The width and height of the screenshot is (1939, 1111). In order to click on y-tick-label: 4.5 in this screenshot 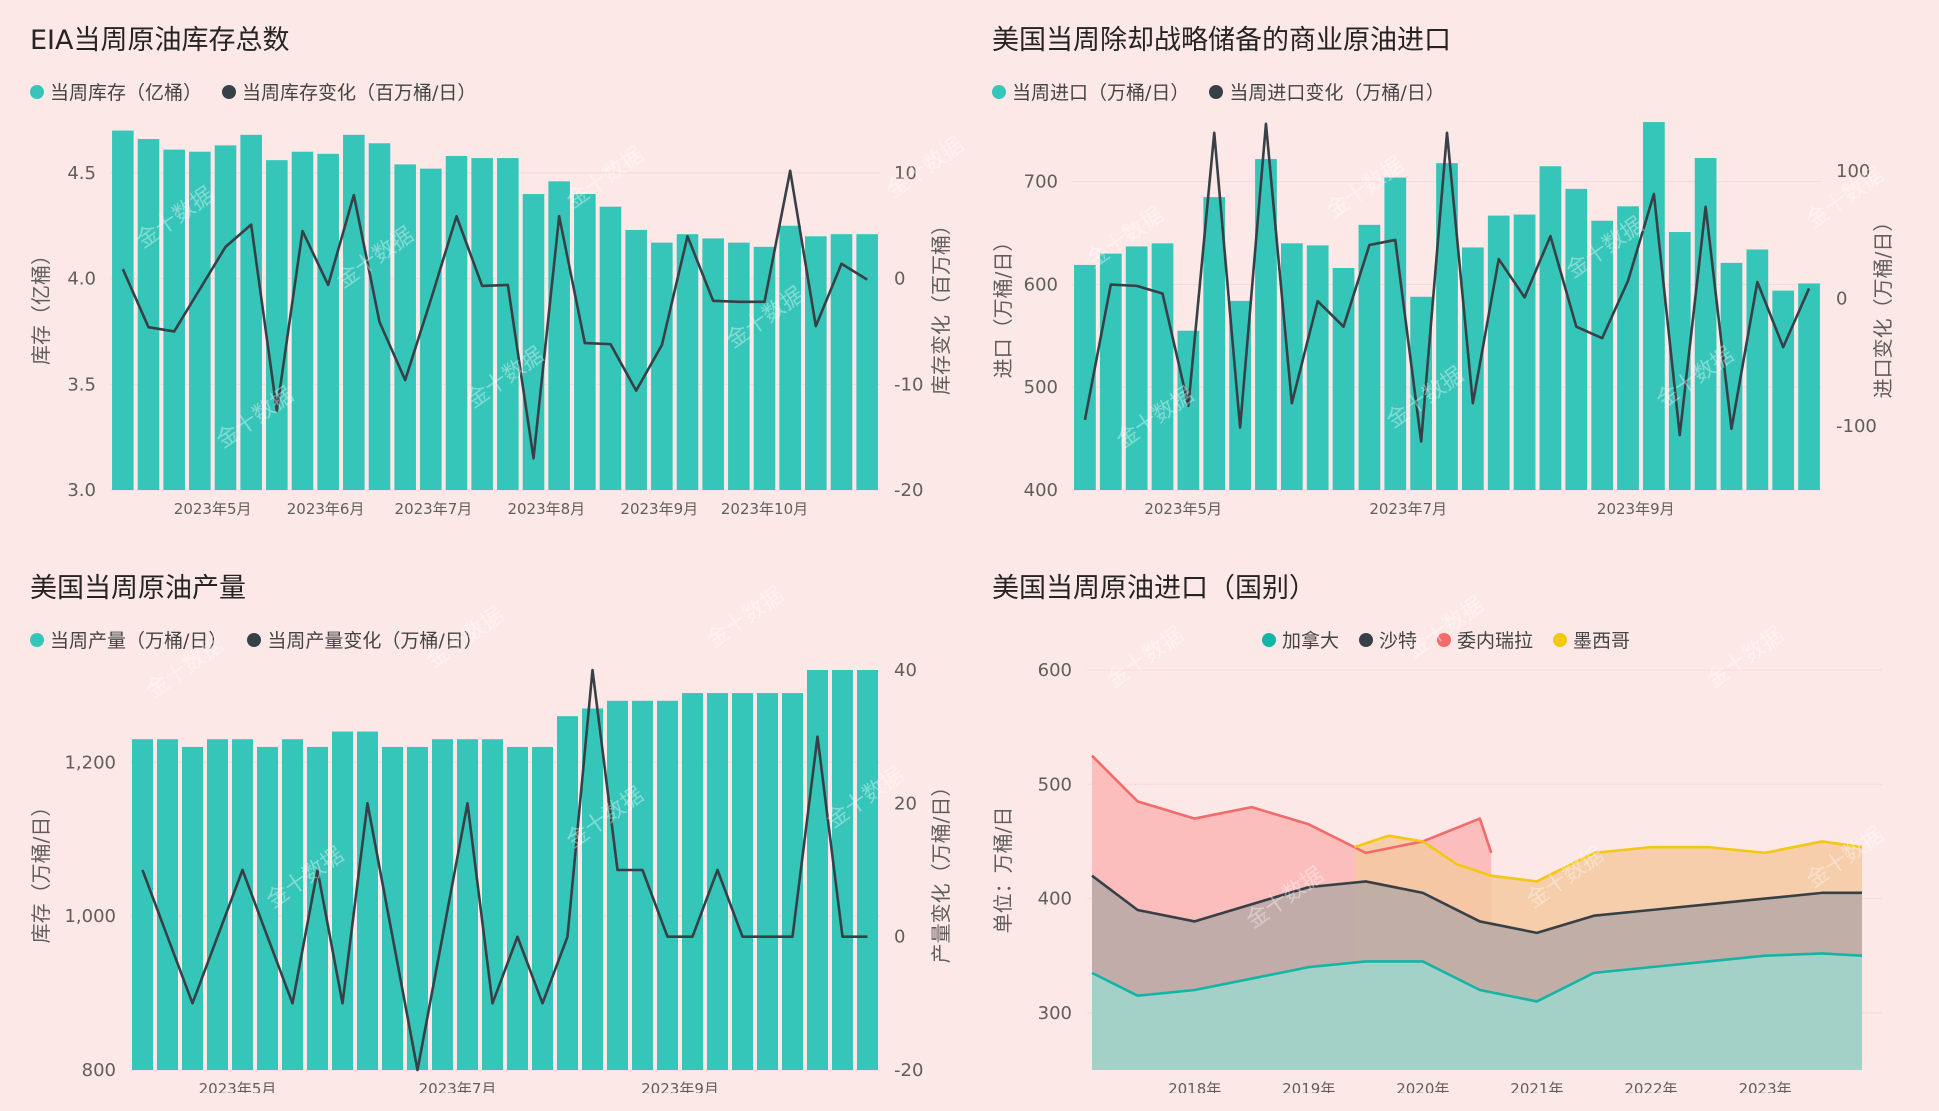, I will do `click(81, 173)`.